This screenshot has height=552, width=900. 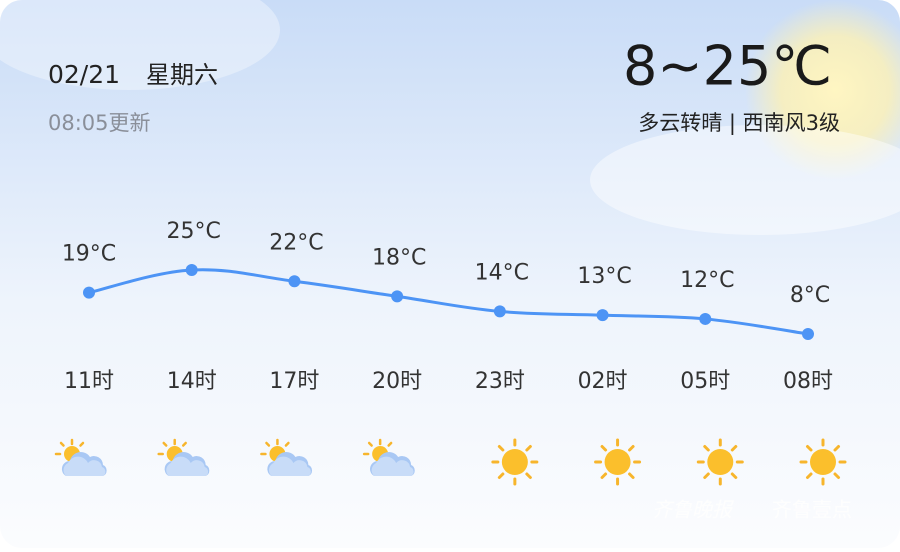 I want to click on time-label: 20时, so click(x=397, y=381).